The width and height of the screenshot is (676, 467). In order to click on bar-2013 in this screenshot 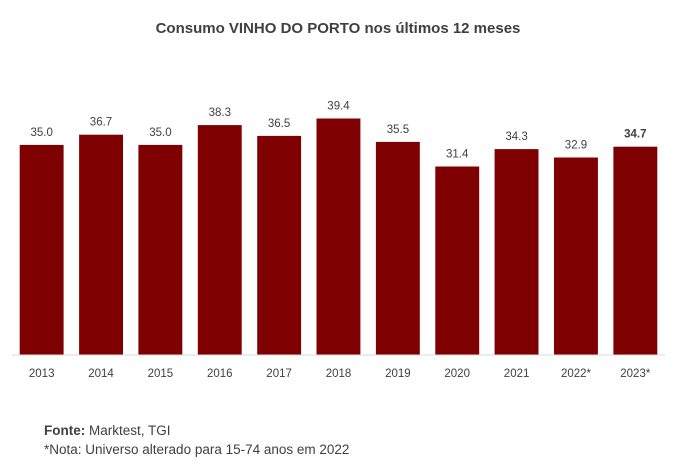, I will do `click(41, 249)`.